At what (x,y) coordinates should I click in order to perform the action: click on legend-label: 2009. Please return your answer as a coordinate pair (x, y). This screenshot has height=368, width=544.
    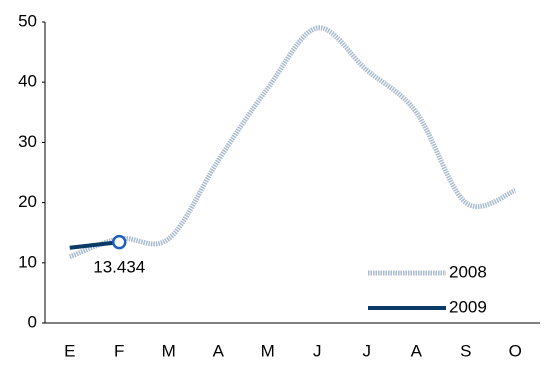
    Looking at the image, I should click on (468, 306).